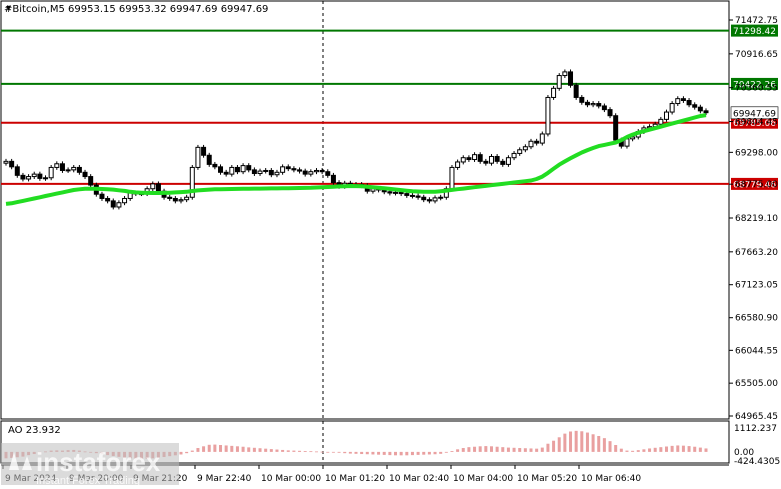  I want to click on time-tick-label: 10 Mar 00:00, so click(291, 479).